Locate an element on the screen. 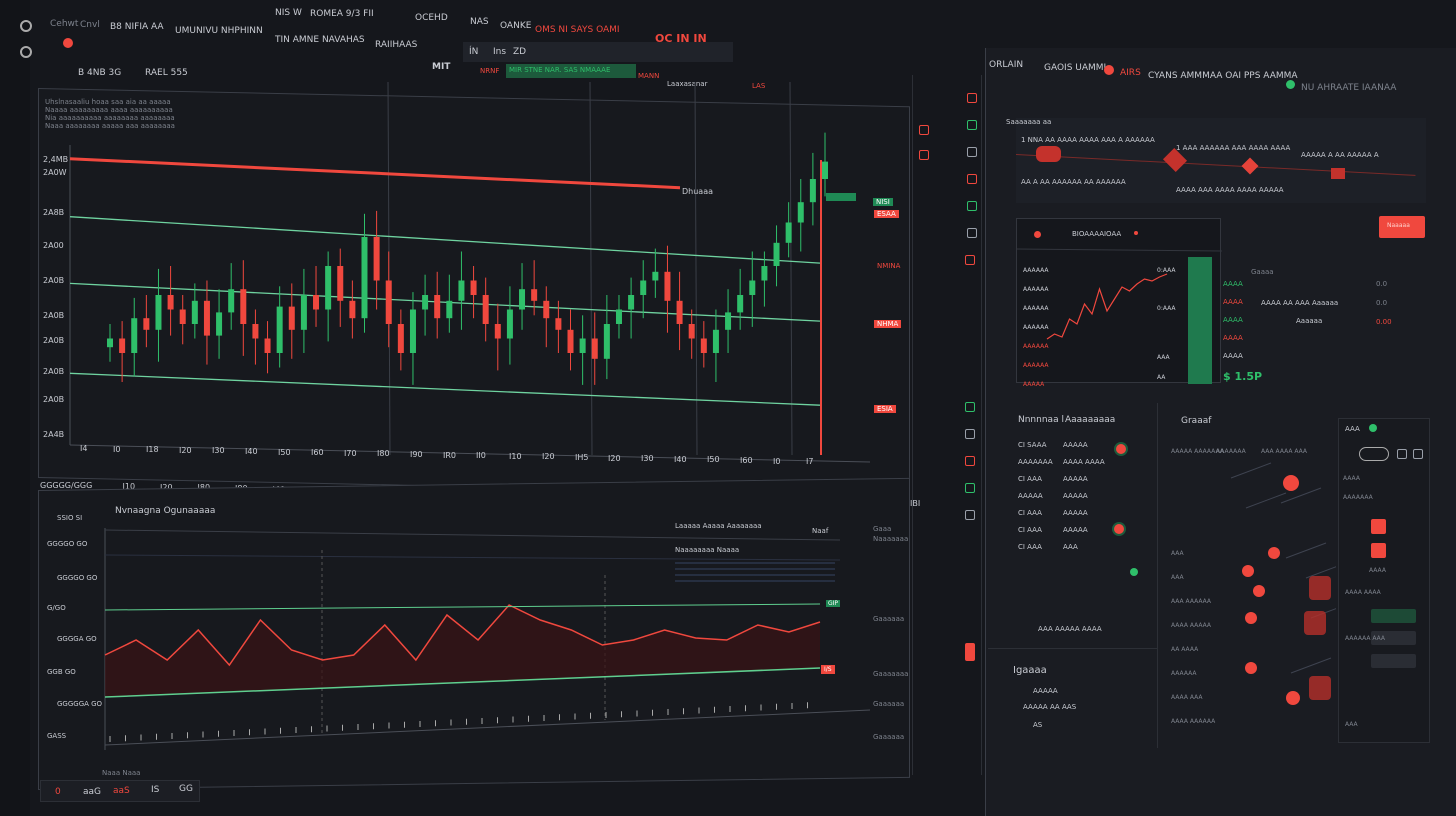 This screenshot has width=1456, height=816. chart-icon is located at coordinates (972, 98).